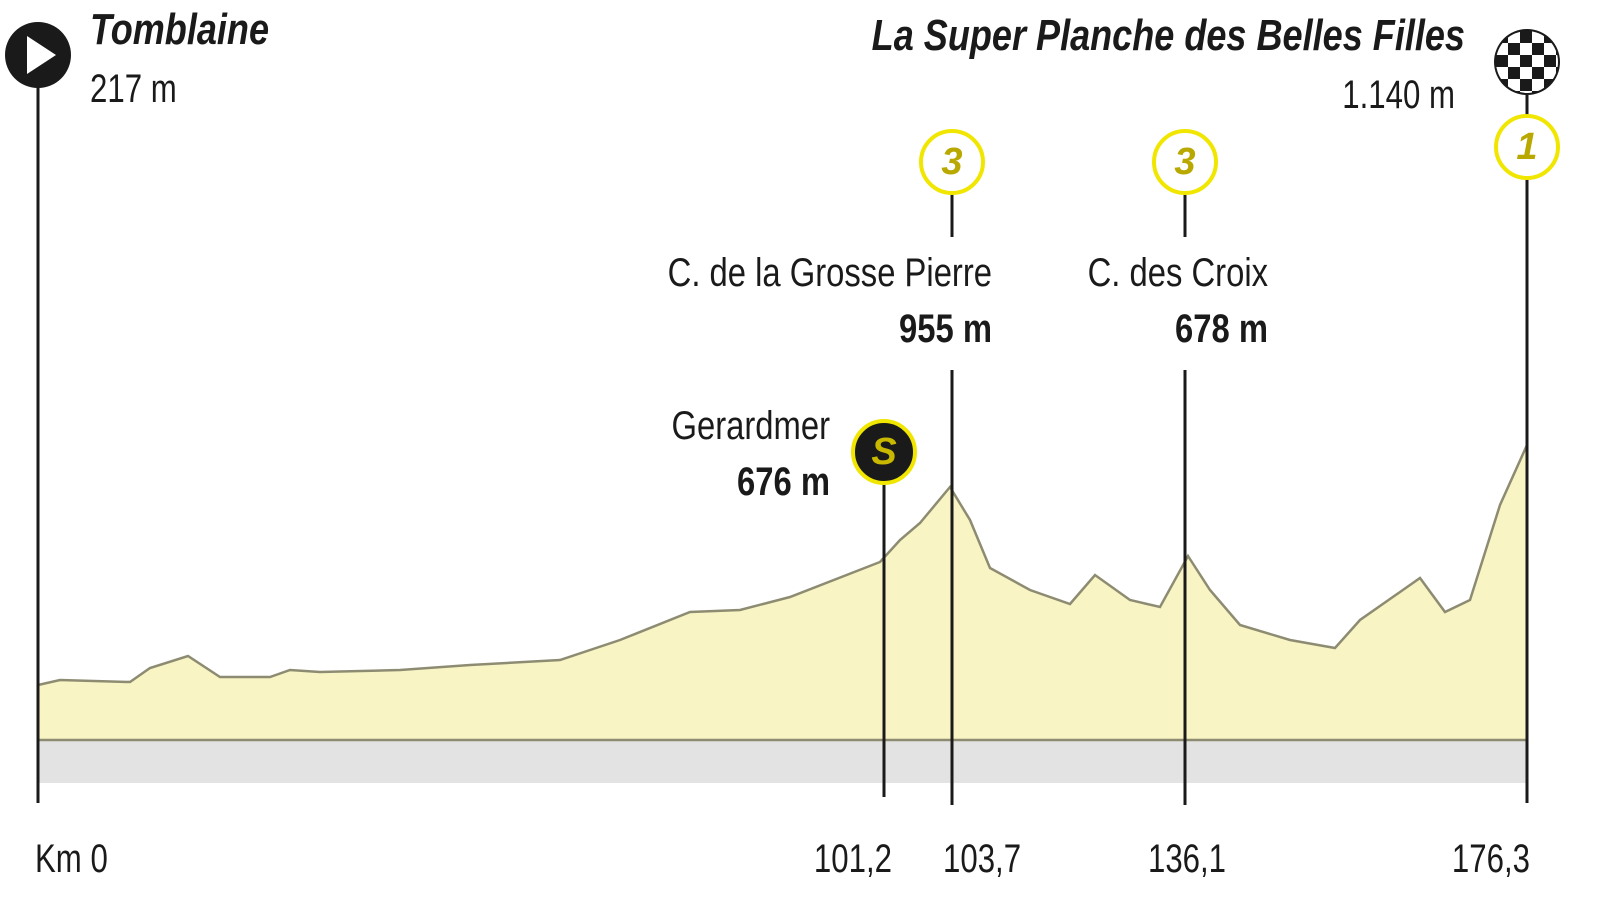  What do you see at coordinates (1526, 147) in the screenshot?
I see `category: 1` at bounding box center [1526, 147].